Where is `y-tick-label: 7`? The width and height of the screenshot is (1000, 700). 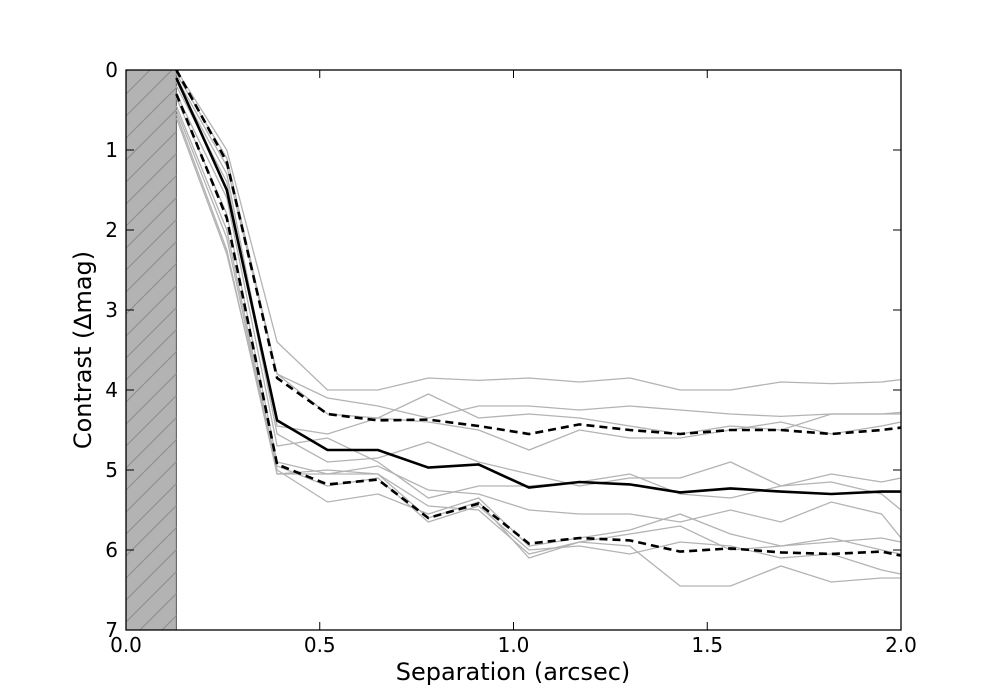 y-tick-label: 7 is located at coordinates (111, 630).